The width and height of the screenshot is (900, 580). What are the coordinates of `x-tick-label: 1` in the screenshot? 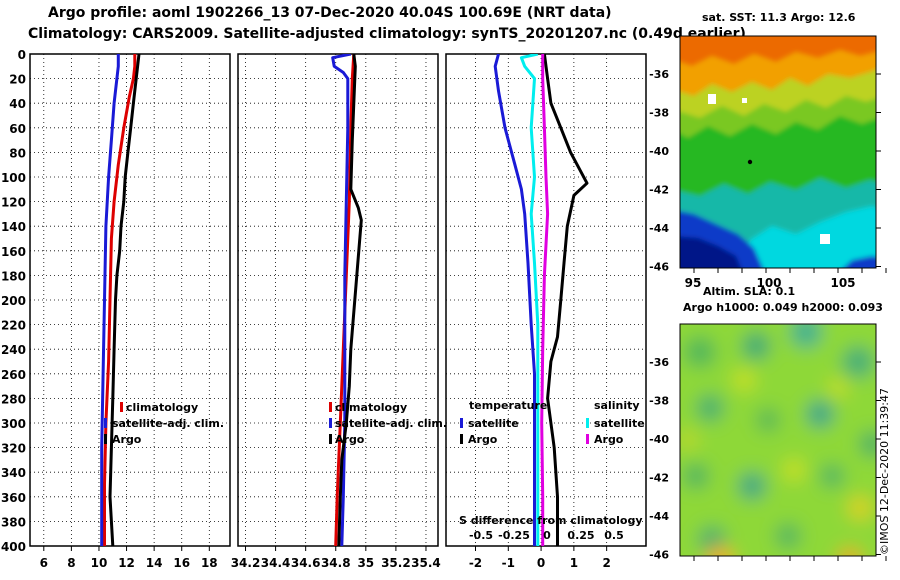 It's located at (574, 563).